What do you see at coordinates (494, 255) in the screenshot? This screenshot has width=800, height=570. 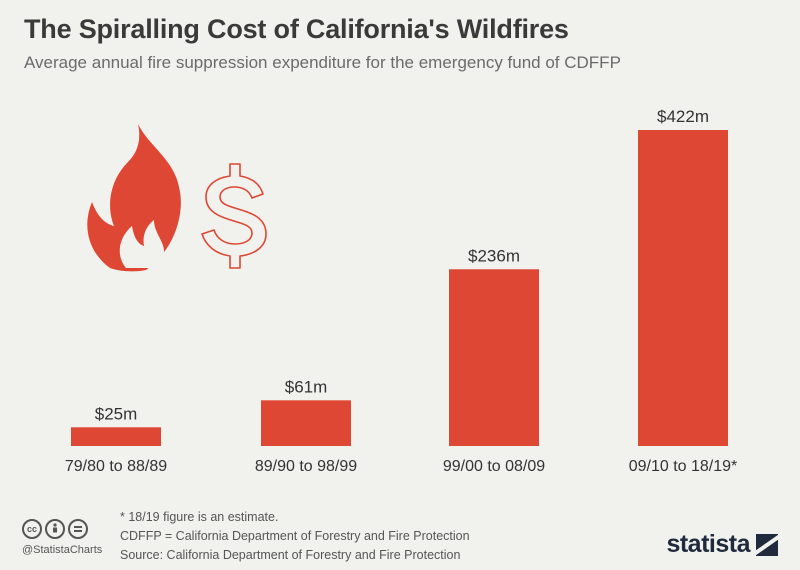 I see `value-label-3: $236m` at bounding box center [494, 255].